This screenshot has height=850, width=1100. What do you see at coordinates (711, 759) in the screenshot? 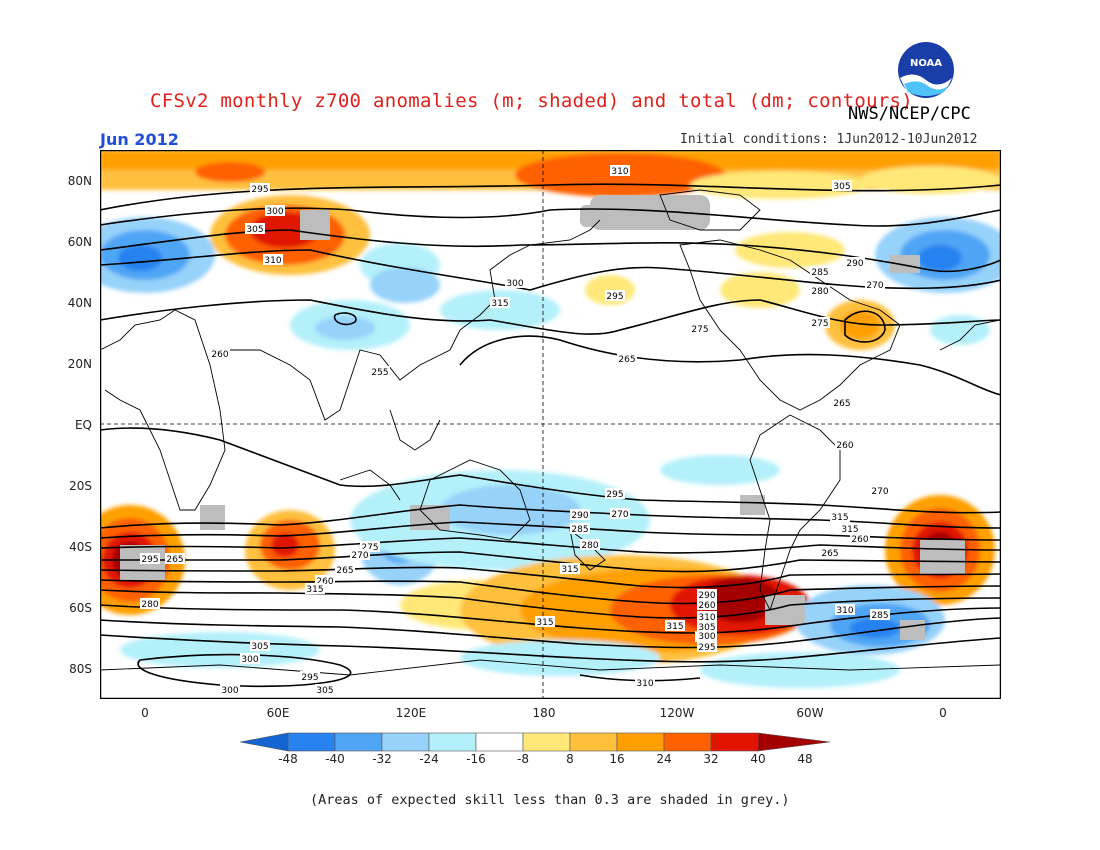
I see `colorbar-label: 32` at bounding box center [711, 759].